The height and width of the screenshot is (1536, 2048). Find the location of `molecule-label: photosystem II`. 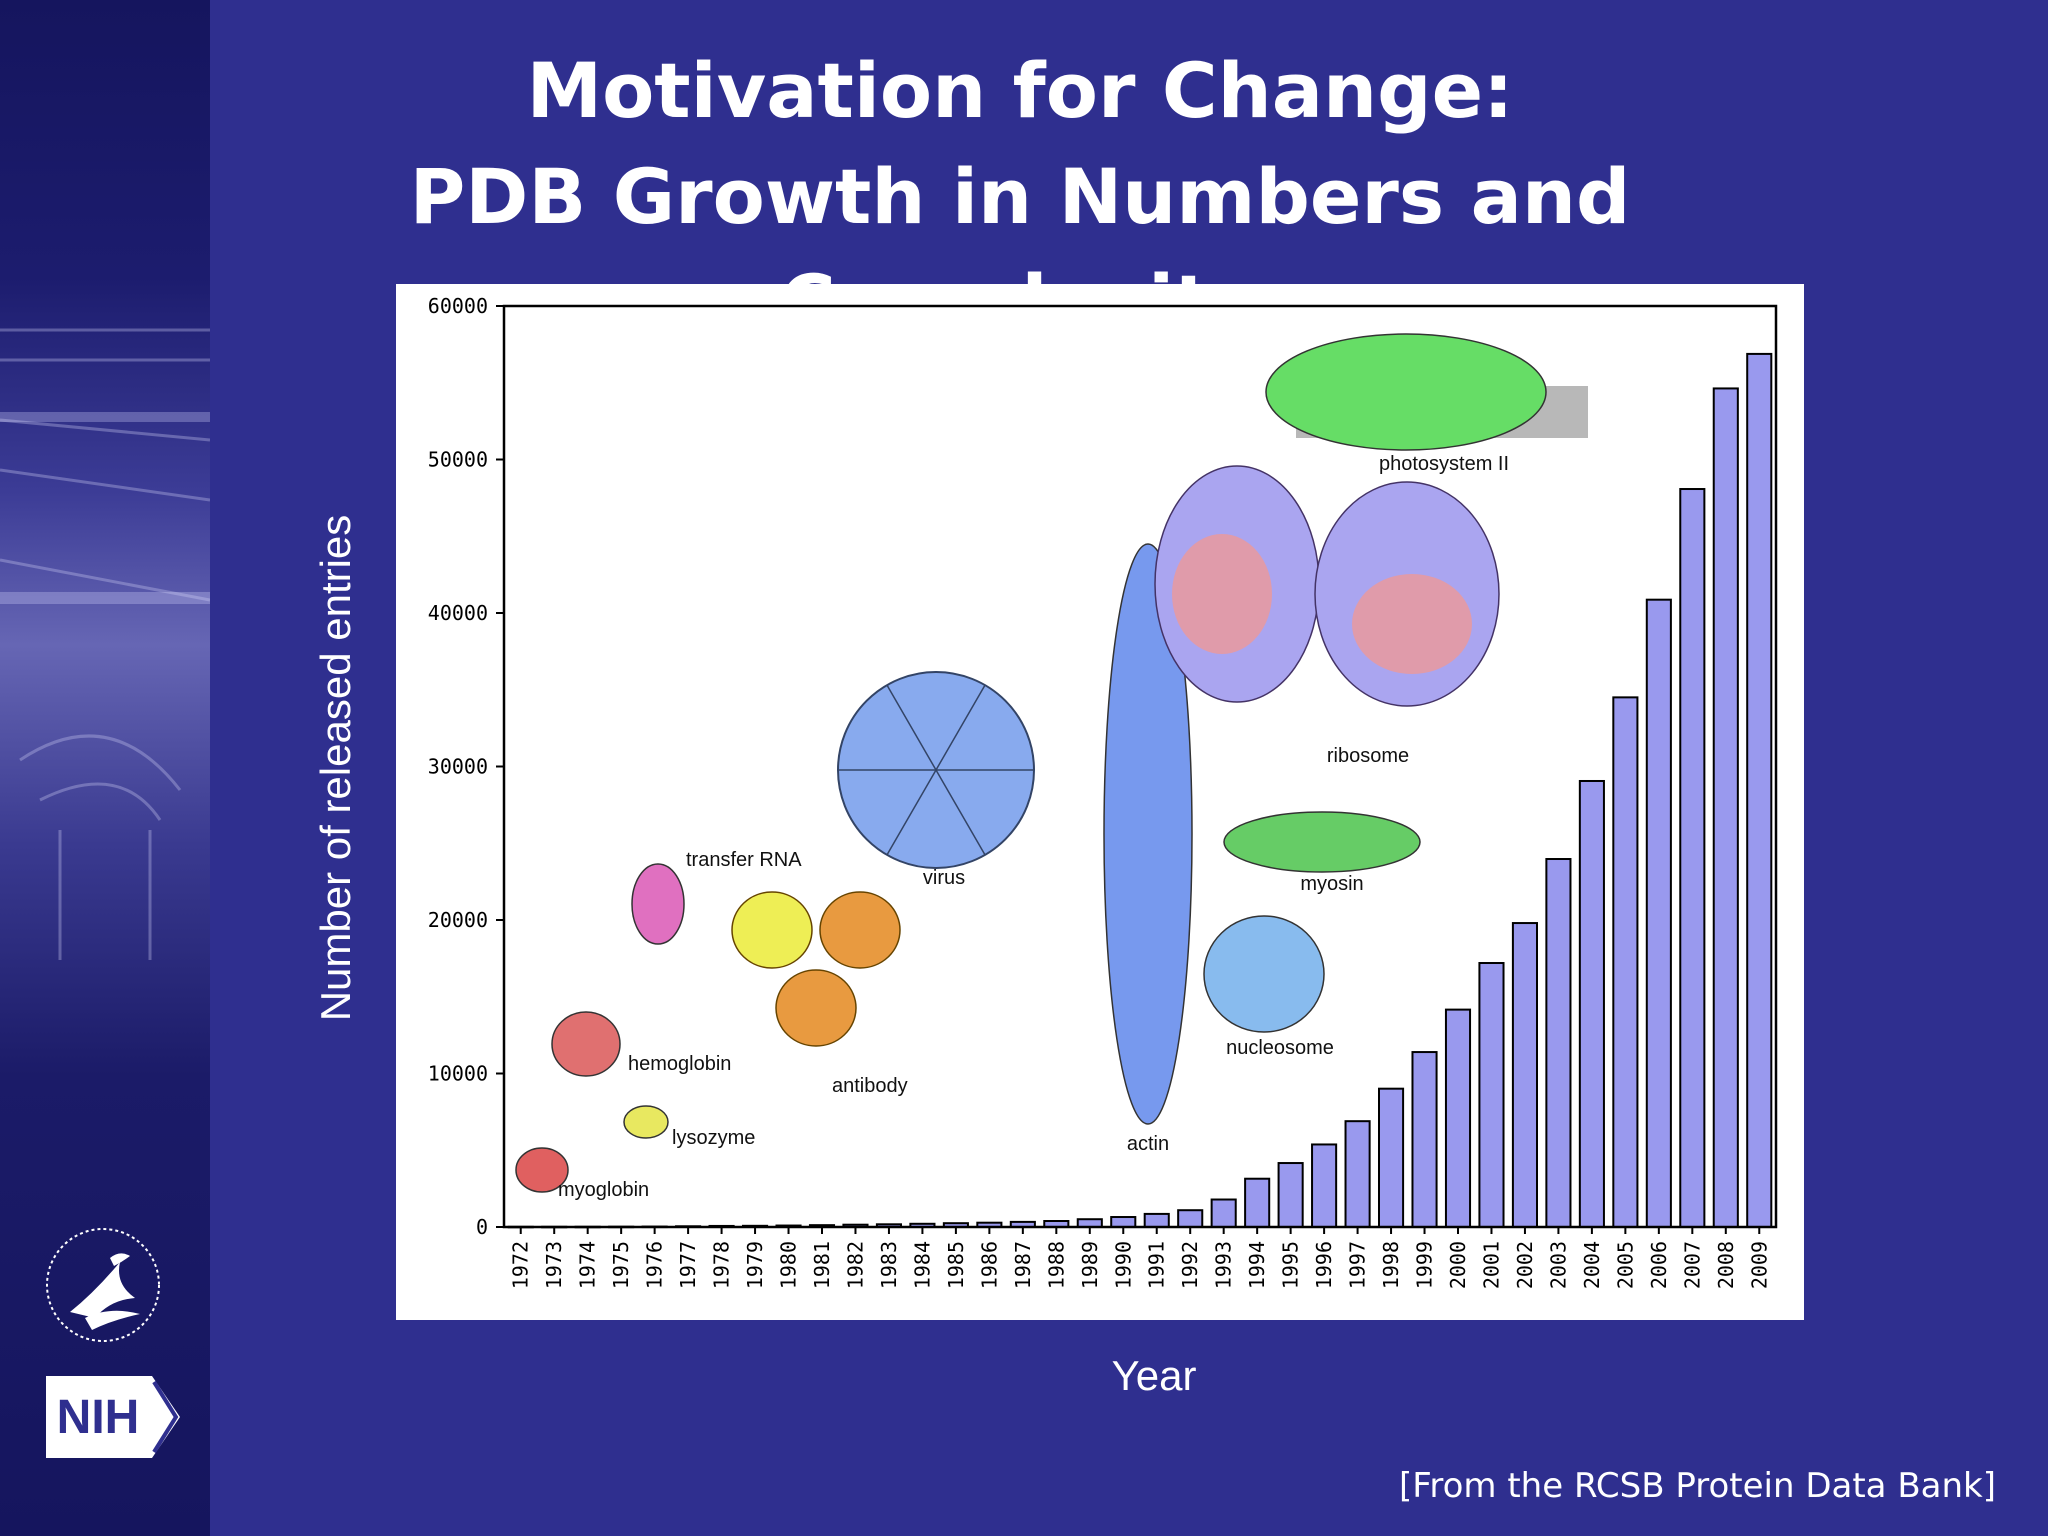

molecule-label: photosystem II is located at coordinates (1444, 464).